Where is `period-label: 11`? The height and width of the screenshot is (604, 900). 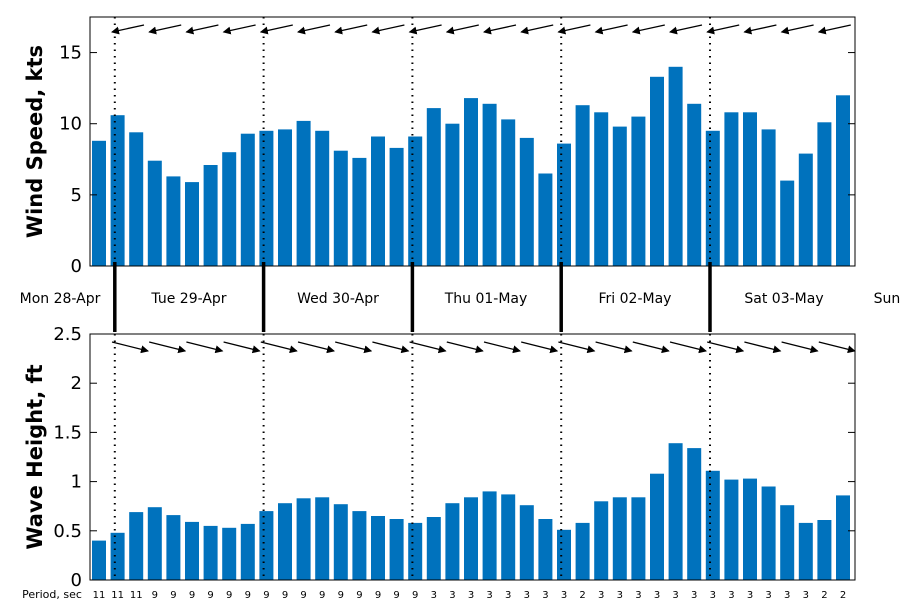 period-label: 11 is located at coordinates (117, 595).